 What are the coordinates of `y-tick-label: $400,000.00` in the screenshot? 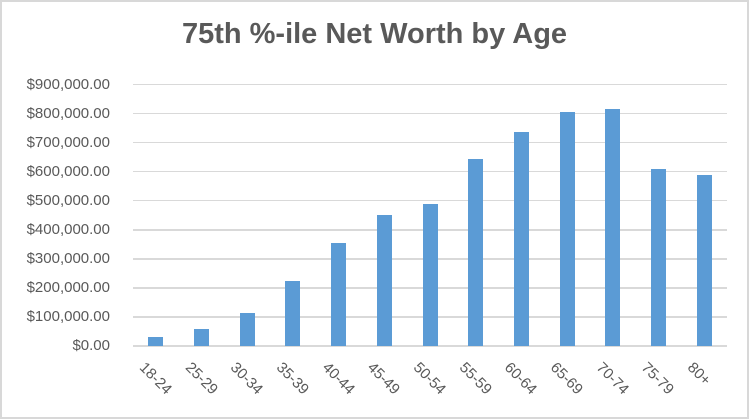 It's located at (68, 229).